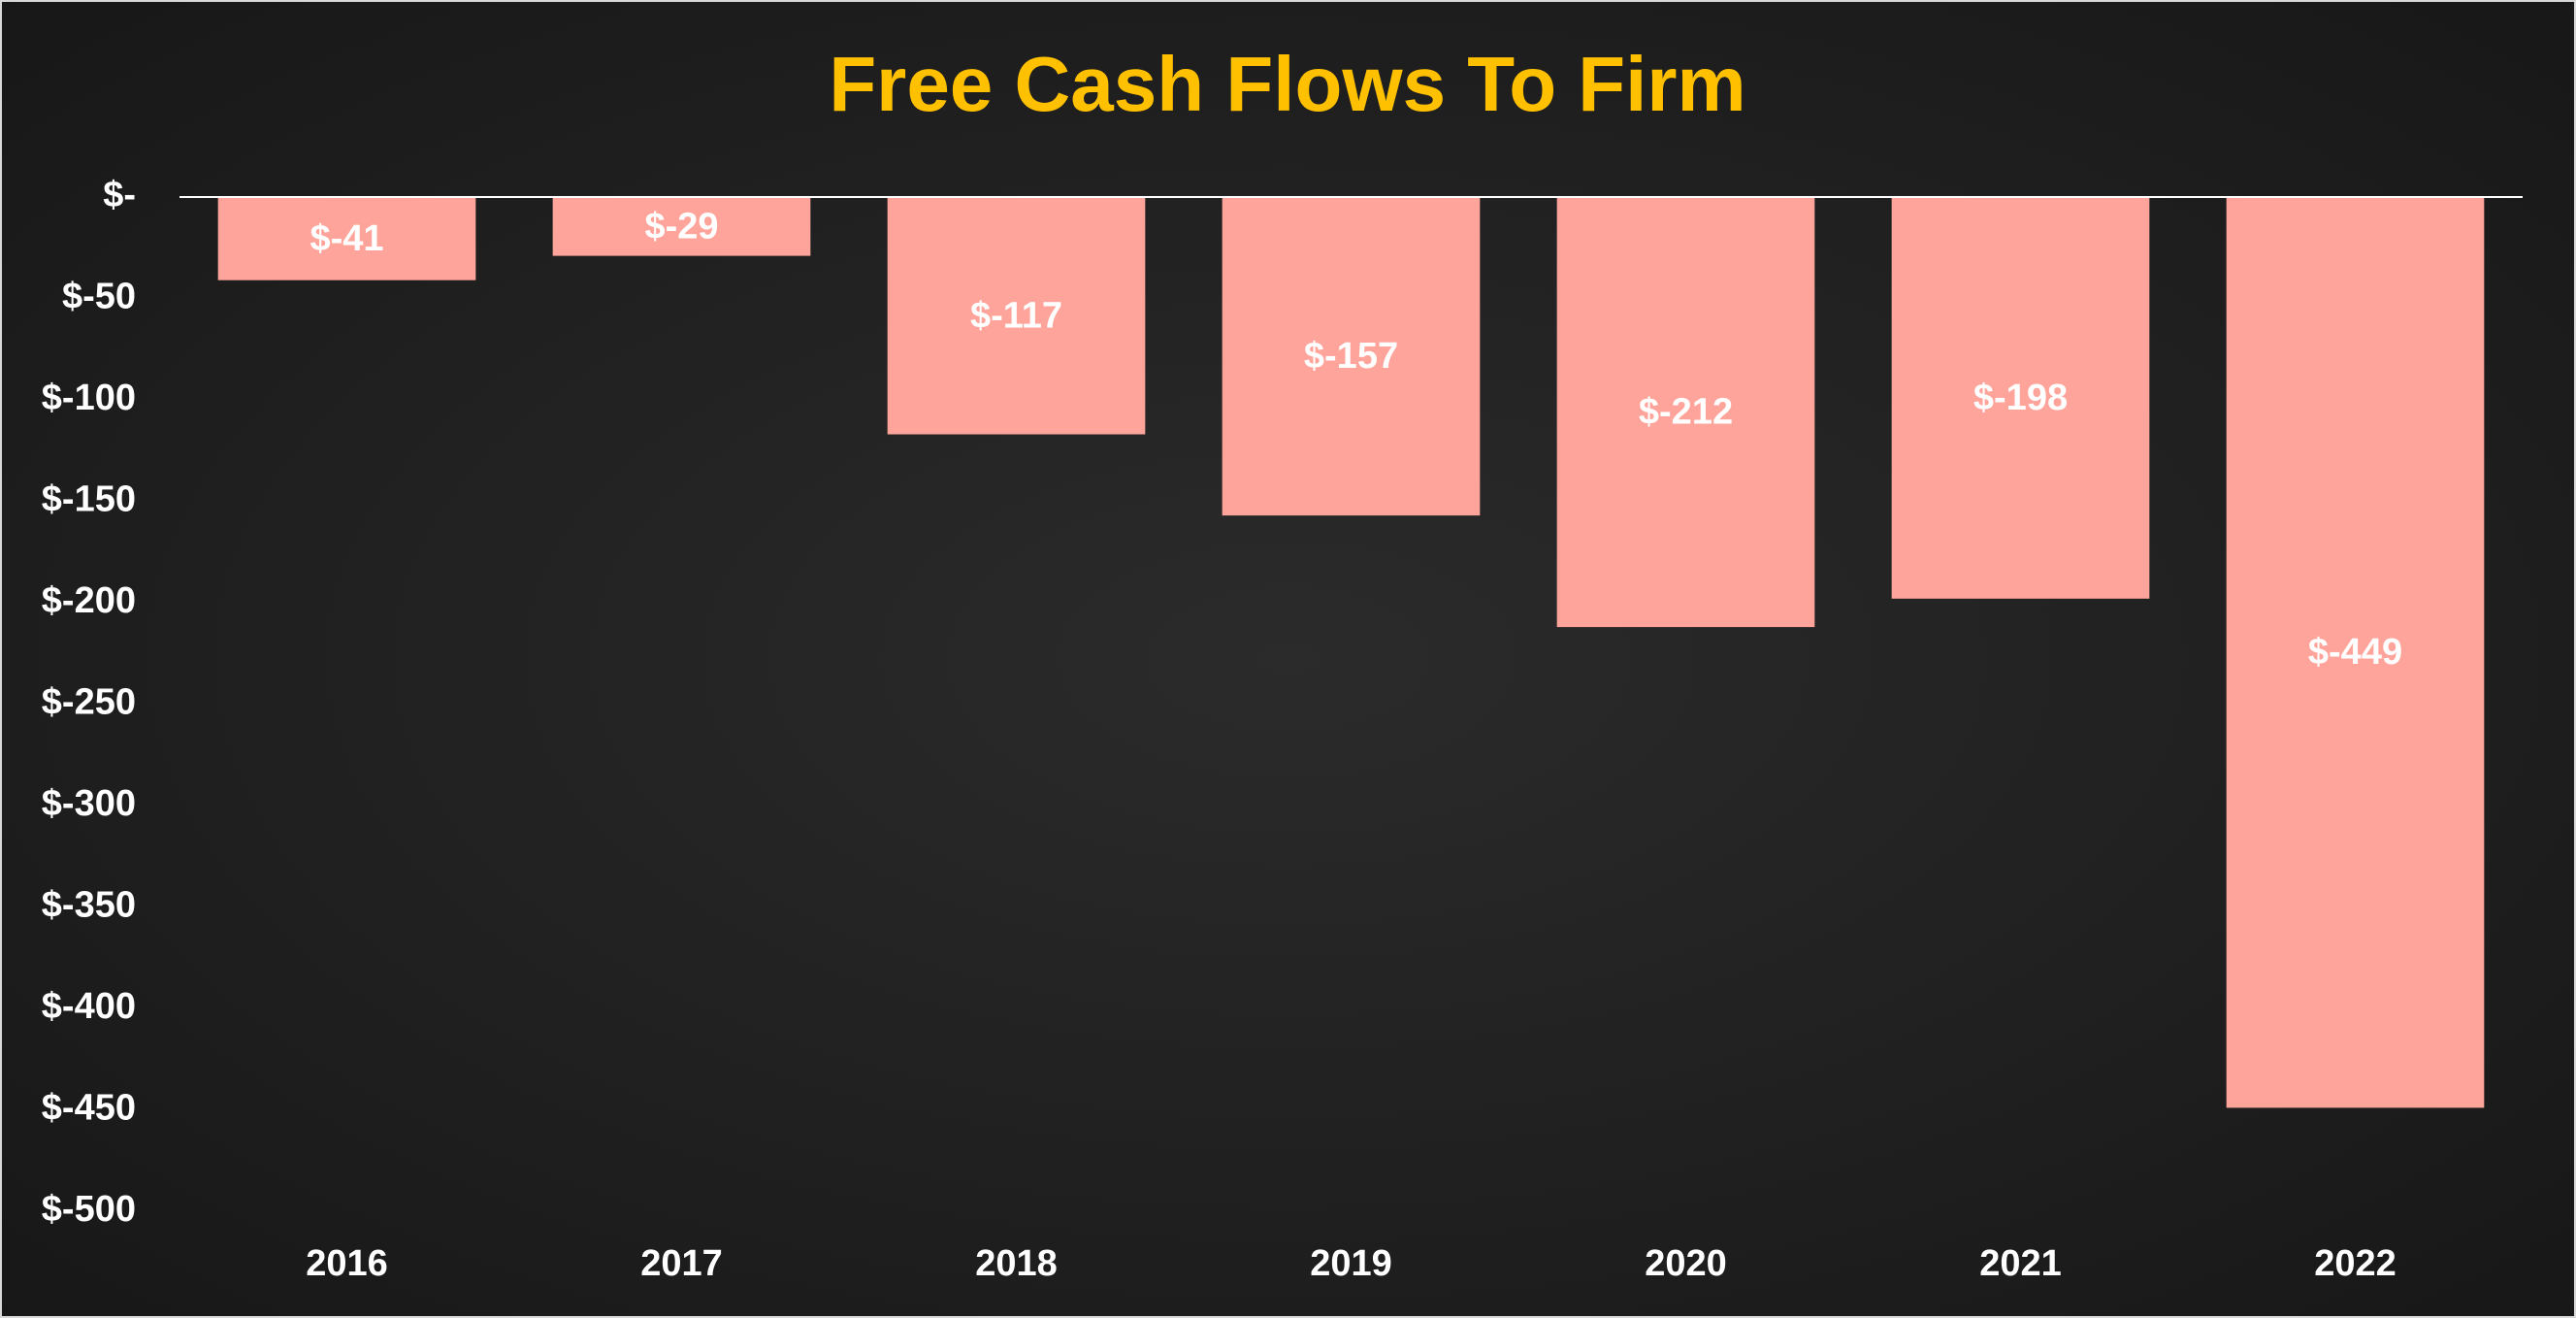 Image resolution: width=2576 pixels, height=1318 pixels. Describe the element at coordinates (1686, 1263) in the screenshot. I see `x-tick-label: 2020` at that location.